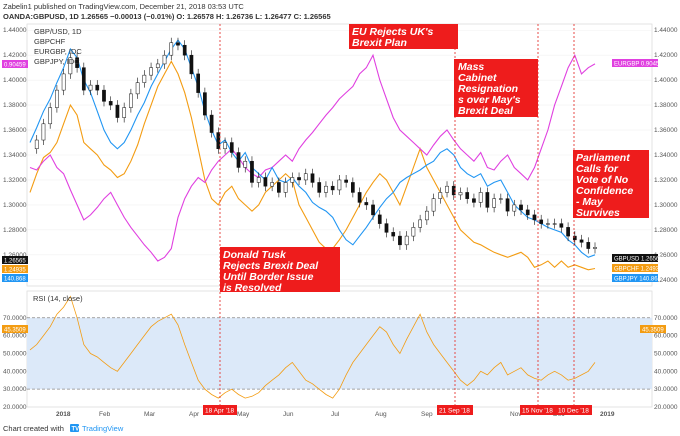 Image resolution: width=680 pixels, height=436 pixels. What do you see at coordinates (471, 67) in the screenshot?
I see `annotation-cabinet-line1: Mass` at bounding box center [471, 67].